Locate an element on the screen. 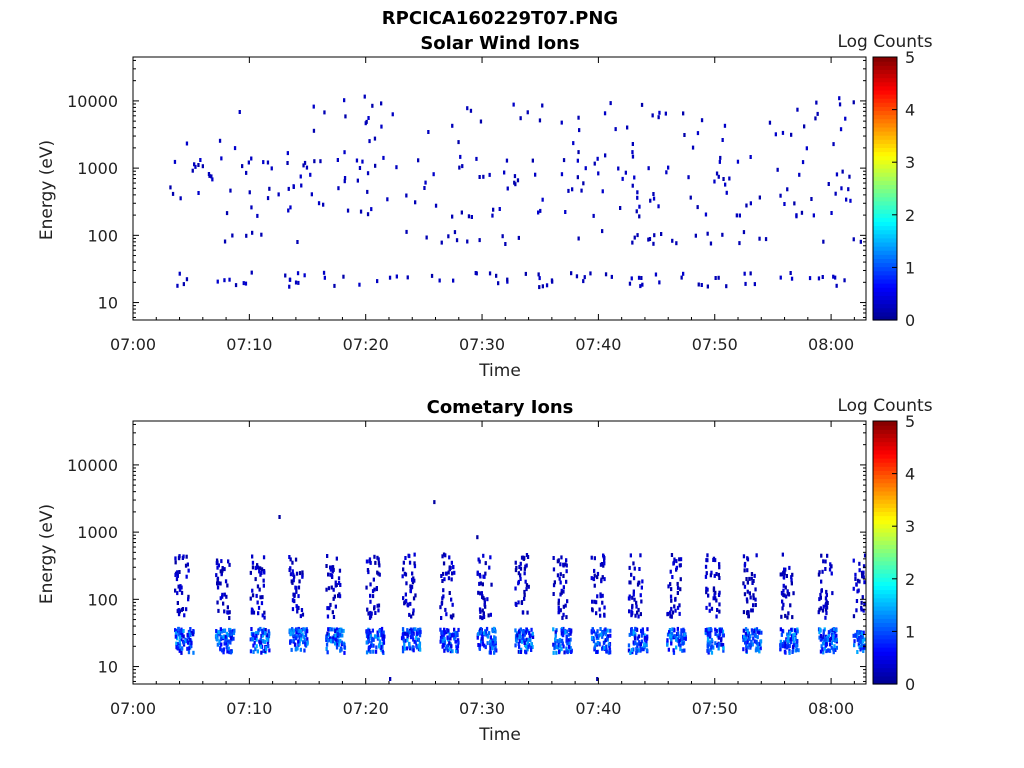  x-tick-label: 07:20 is located at coordinates (366, 708).